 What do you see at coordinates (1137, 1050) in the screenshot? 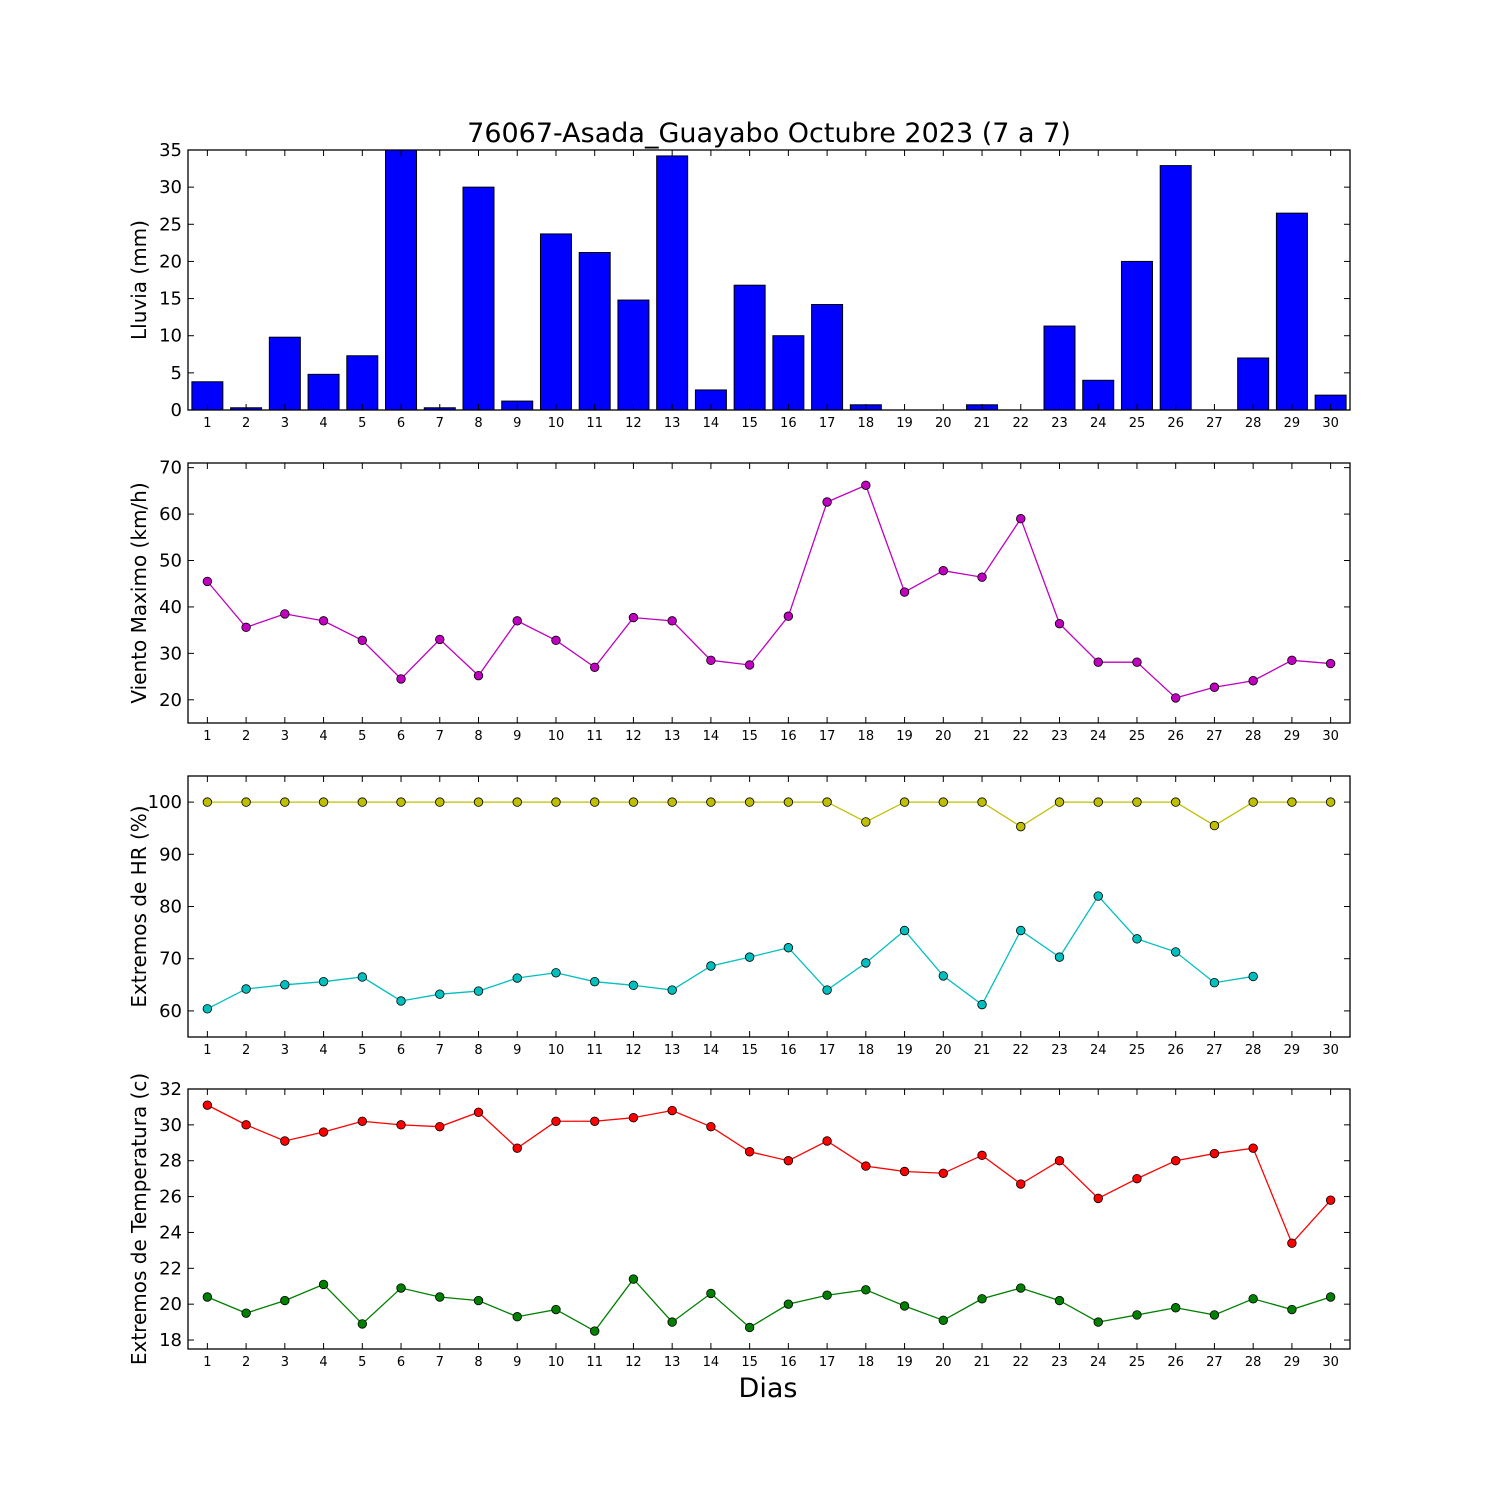
I see `x-tick-label: 25` at bounding box center [1137, 1050].